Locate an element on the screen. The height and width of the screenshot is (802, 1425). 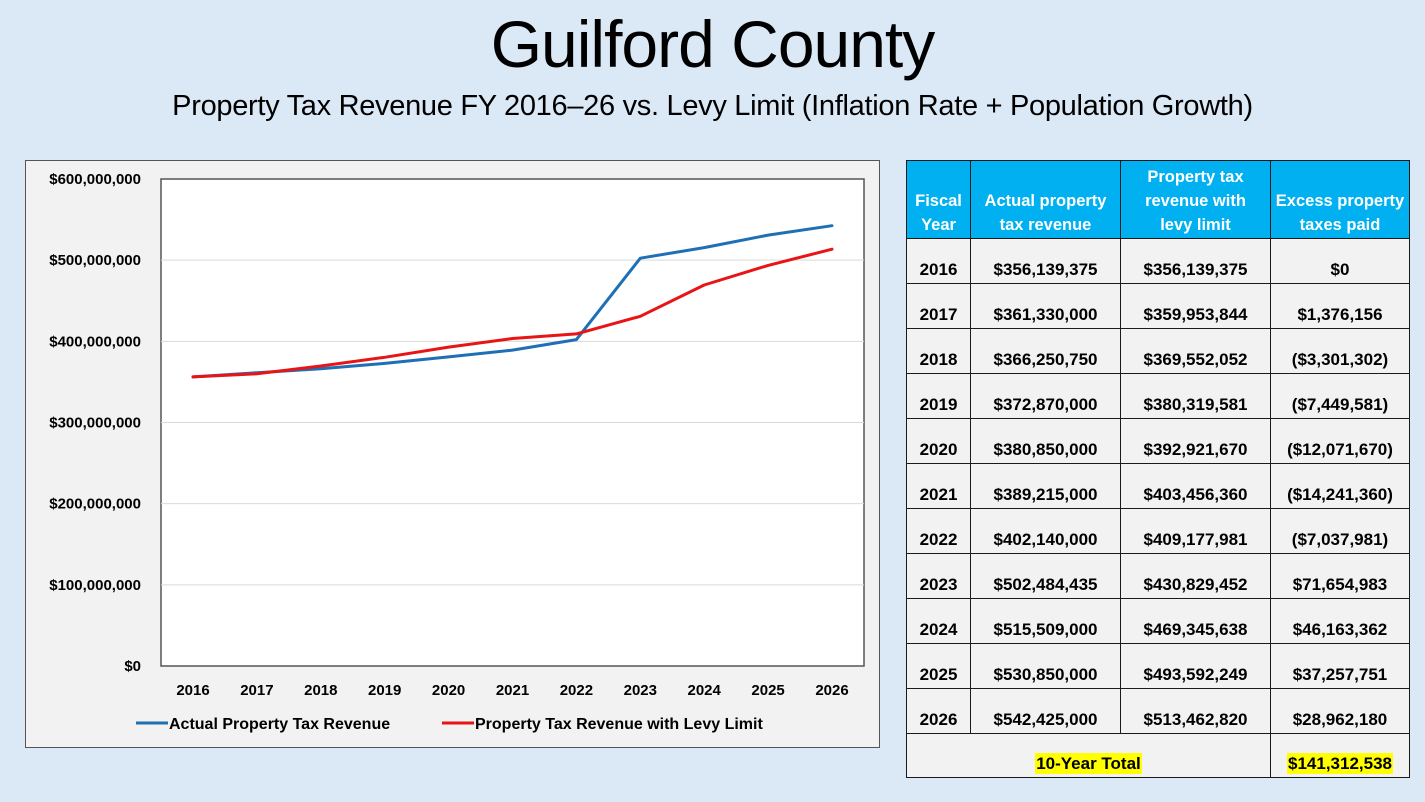
cell-excess: $0 is located at coordinates (1340, 261).